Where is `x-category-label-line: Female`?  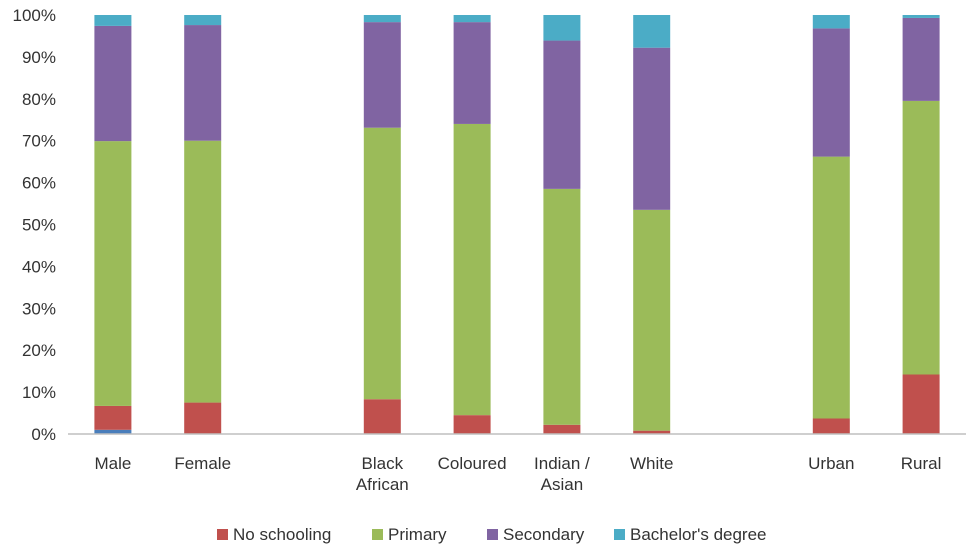
x-category-label-line: Female is located at coordinates (202, 463).